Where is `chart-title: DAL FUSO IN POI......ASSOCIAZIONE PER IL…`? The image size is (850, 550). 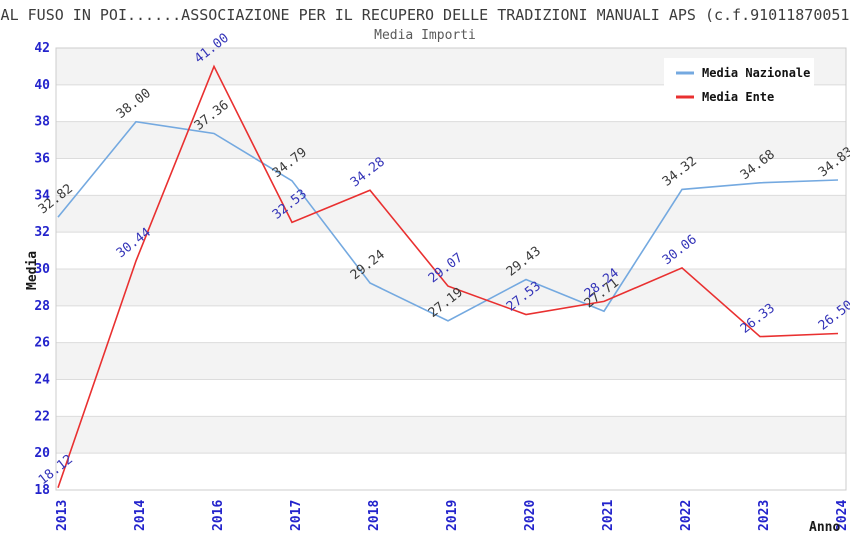
chart-title: DAL FUSO IN POI......ASSOCIAZIONE PER IL… is located at coordinates (425, 15).